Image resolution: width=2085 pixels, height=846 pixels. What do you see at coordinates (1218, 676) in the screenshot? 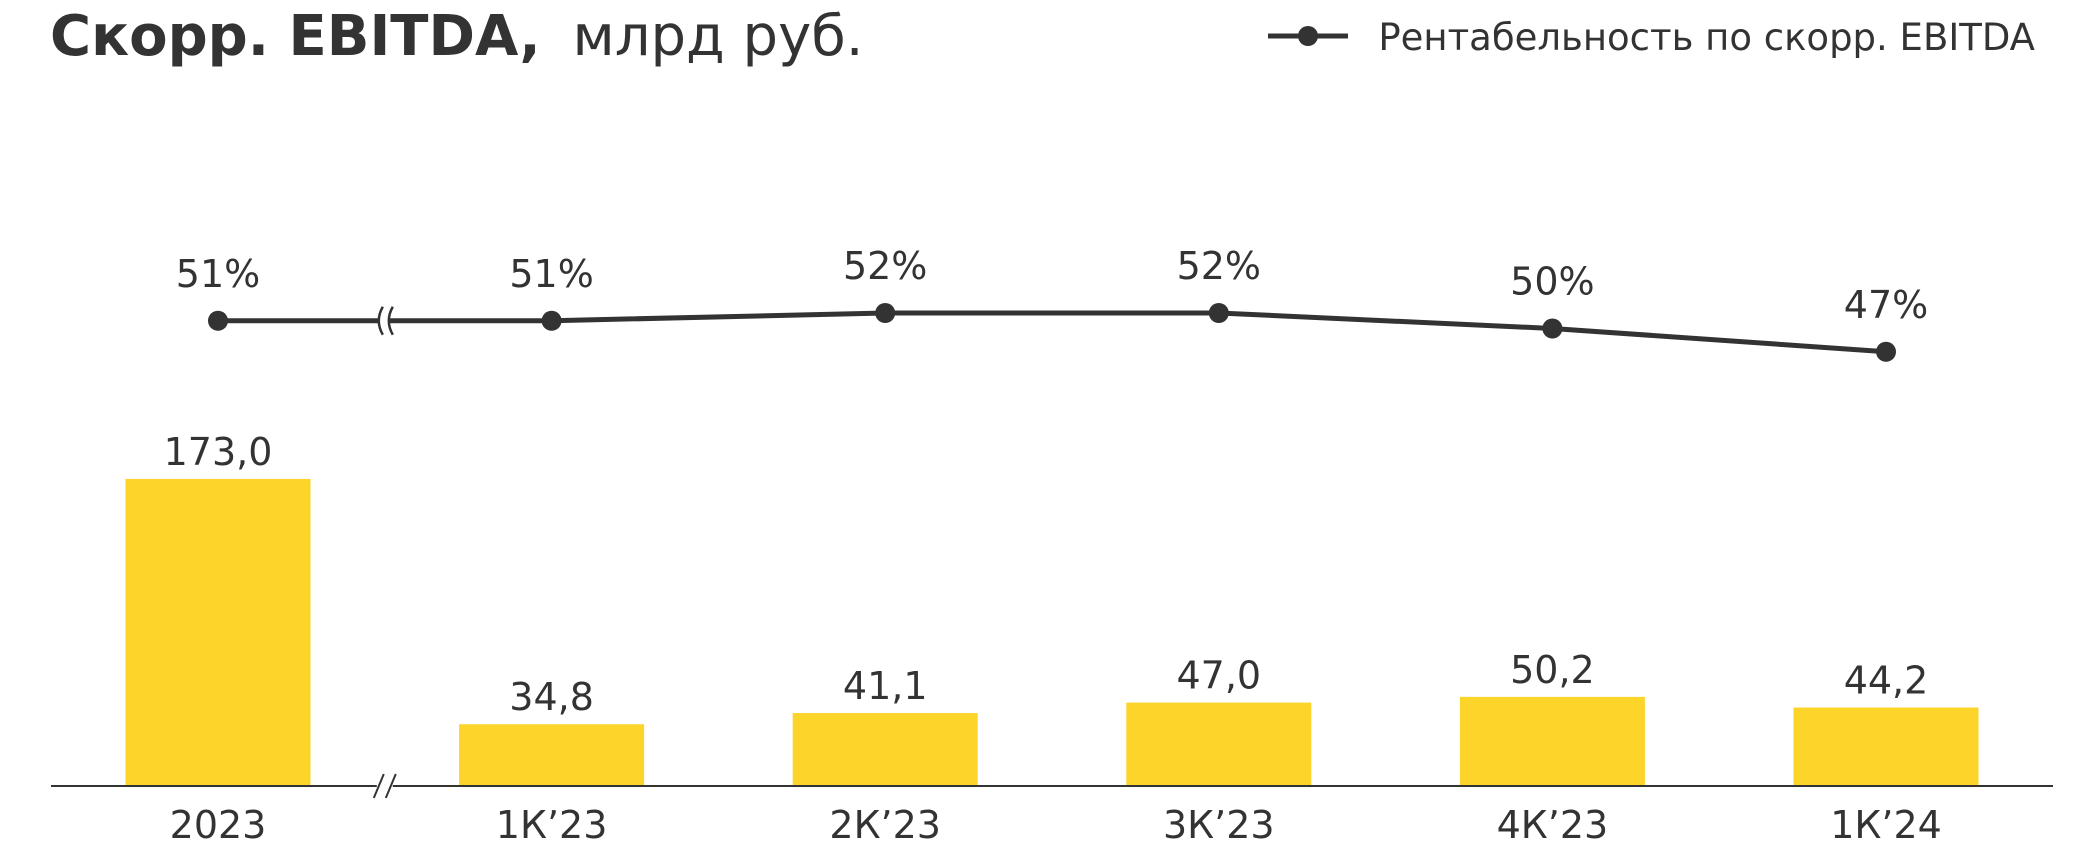
I see `bar-value-label: 47,0` at bounding box center [1218, 676].